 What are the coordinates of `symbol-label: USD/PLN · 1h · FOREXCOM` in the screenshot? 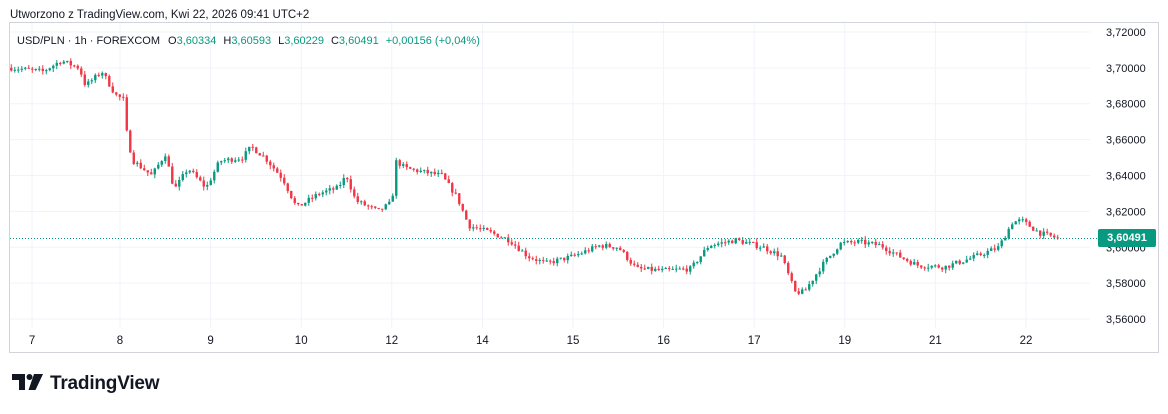 It's located at (89, 41).